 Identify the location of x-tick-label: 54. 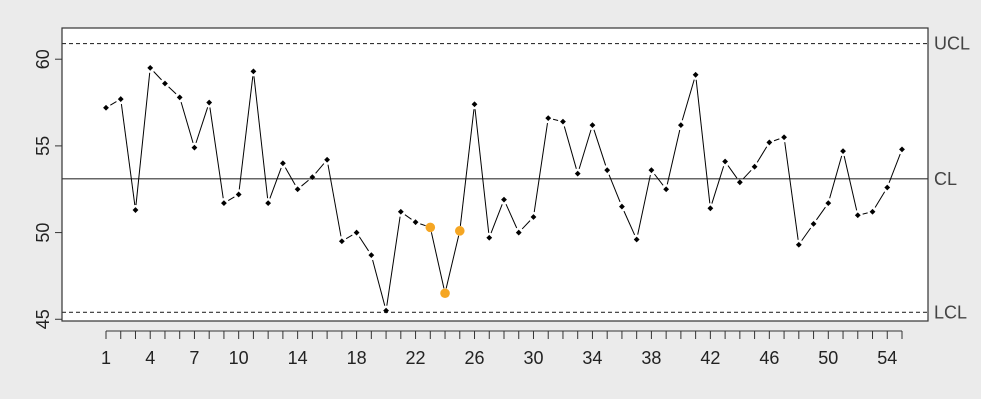
(887, 358).